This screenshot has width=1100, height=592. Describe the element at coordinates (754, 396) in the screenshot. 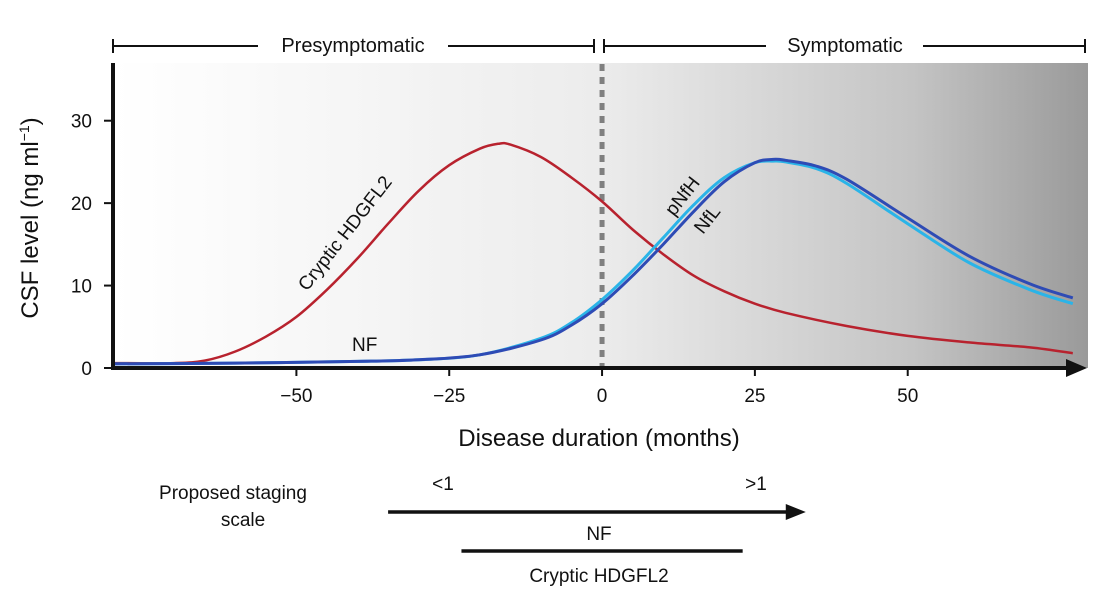

I see `x-tick-label: 25` at that location.